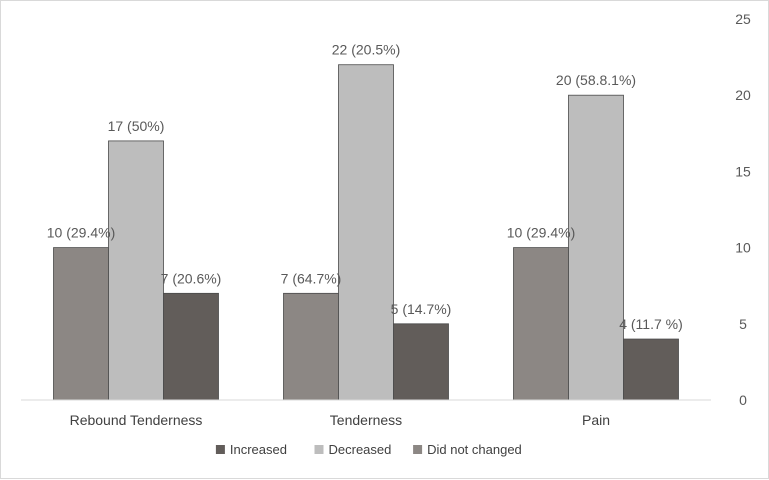 Image resolution: width=769 pixels, height=480 pixels. I want to click on data-label-2-2: 4 (11.7 %), so click(651, 324).